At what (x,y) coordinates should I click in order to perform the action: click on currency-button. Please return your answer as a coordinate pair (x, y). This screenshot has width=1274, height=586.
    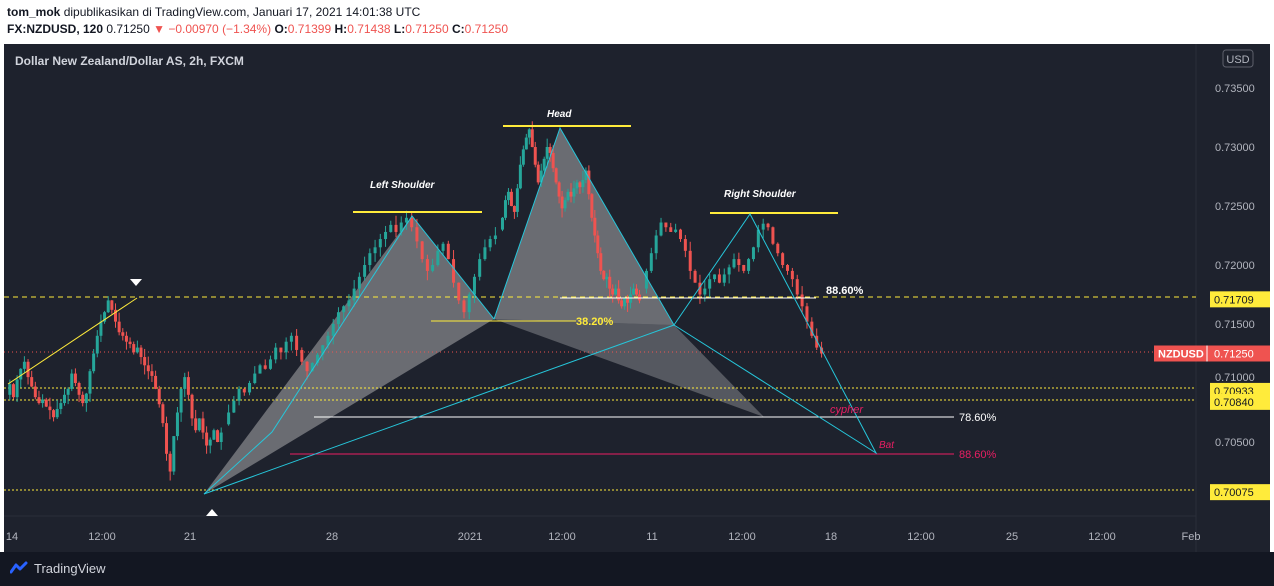
    Looking at the image, I should click on (1238, 58).